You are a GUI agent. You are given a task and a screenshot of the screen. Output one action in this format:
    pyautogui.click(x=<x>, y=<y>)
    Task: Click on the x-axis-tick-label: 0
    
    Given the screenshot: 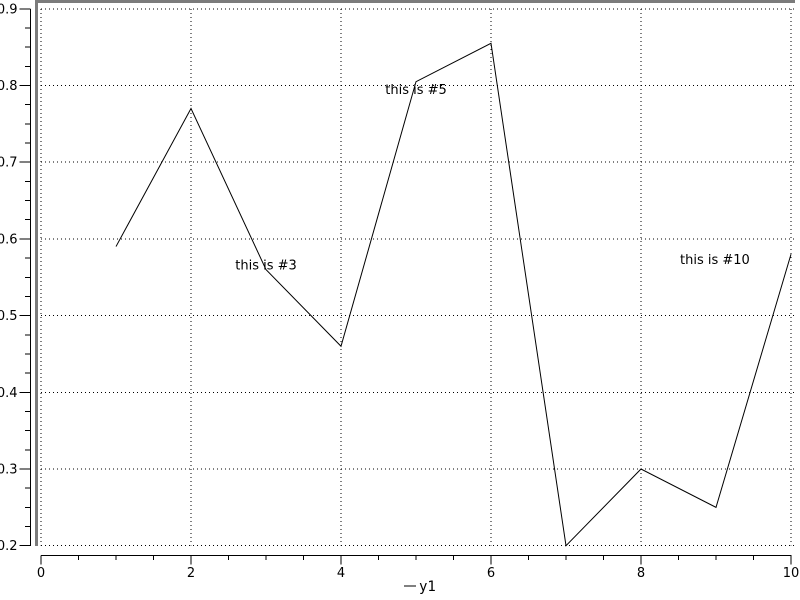 What is the action you would take?
    pyautogui.click(x=41, y=573)
    